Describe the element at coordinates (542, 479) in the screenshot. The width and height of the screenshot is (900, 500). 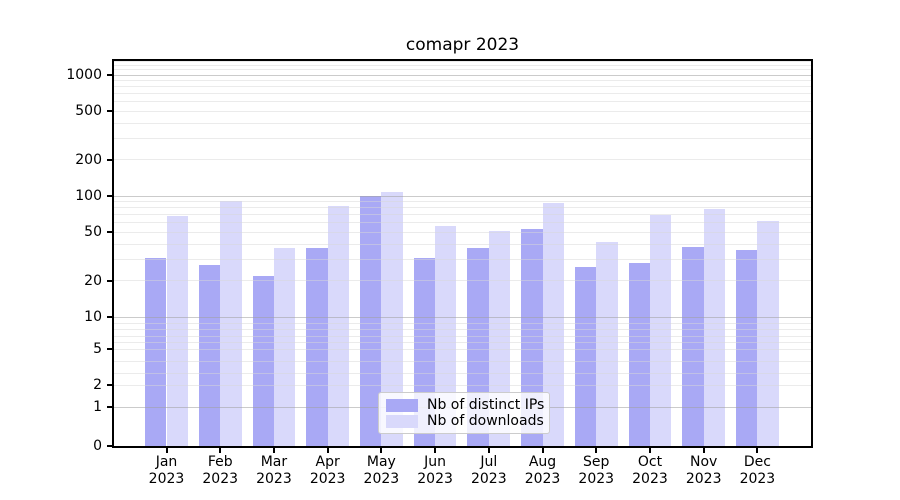
I see `x-tick-year-aug: 2023` at that location.